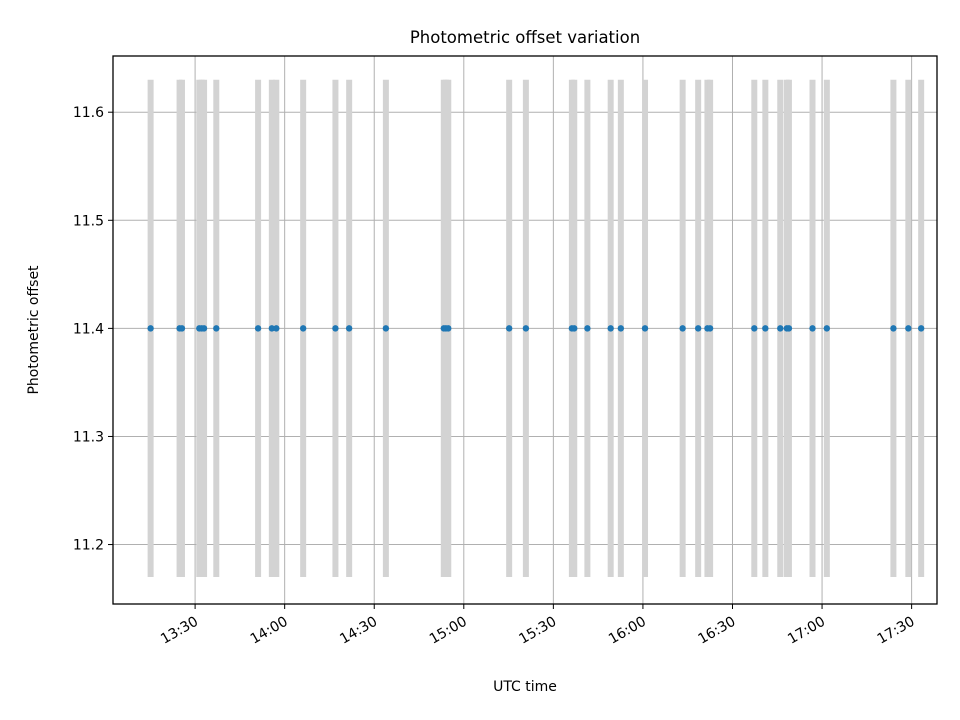 Image resolution: width=960 pixels, height=720 pixels. Describe the element at coordinates (88, 221) in the screenshot. I see `y-tick-label: 11.5` at that location.